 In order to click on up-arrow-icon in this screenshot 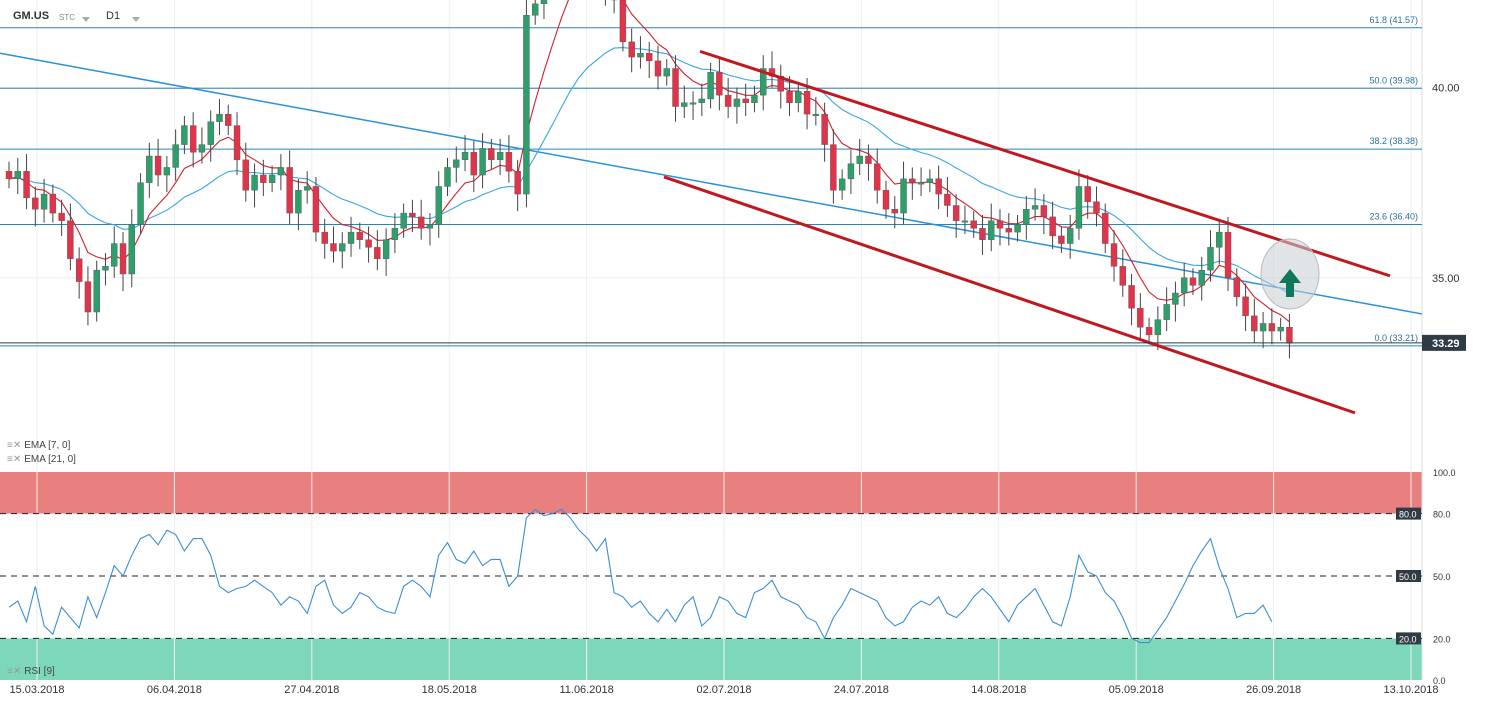, I will do `click(1290, 283)`.